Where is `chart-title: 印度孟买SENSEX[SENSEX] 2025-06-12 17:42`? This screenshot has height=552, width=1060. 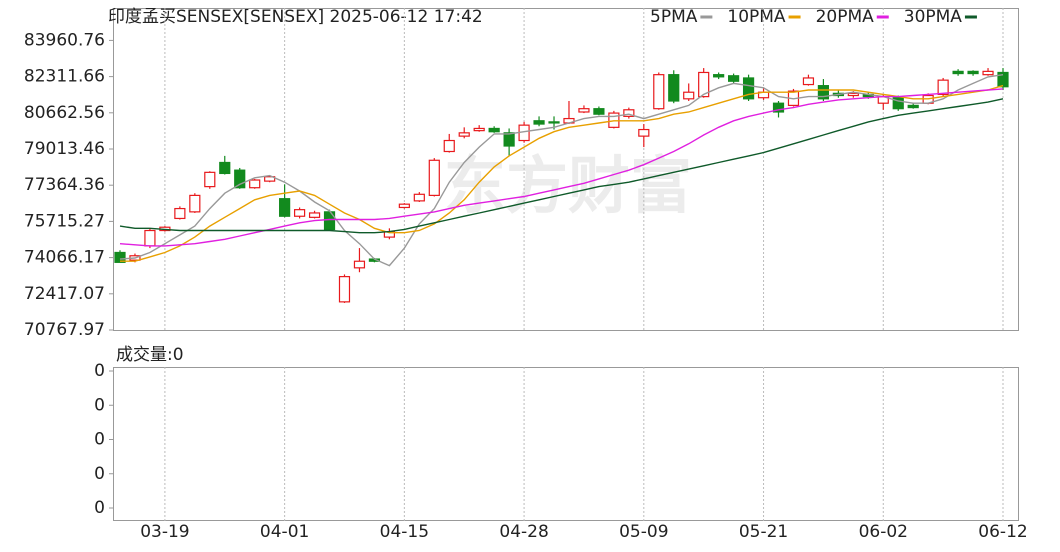
chart-title: 印度孟买SENSEX[SENSEX] 2025-06-12 17:42 is located at coordinates (295, 17).